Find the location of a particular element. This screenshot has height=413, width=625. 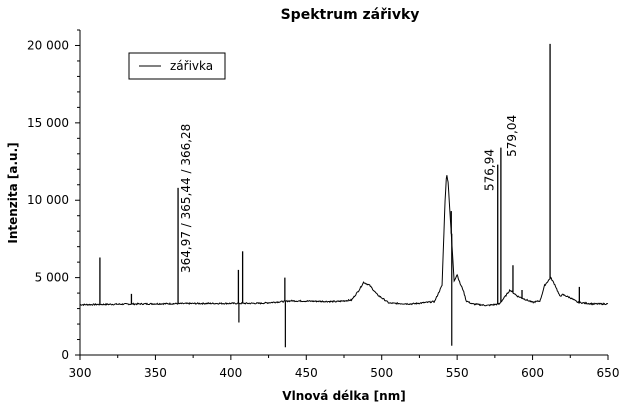

peak-annotation-0: 364,97 / 365,44 / 366,28 is located at coordinates (186, 198).